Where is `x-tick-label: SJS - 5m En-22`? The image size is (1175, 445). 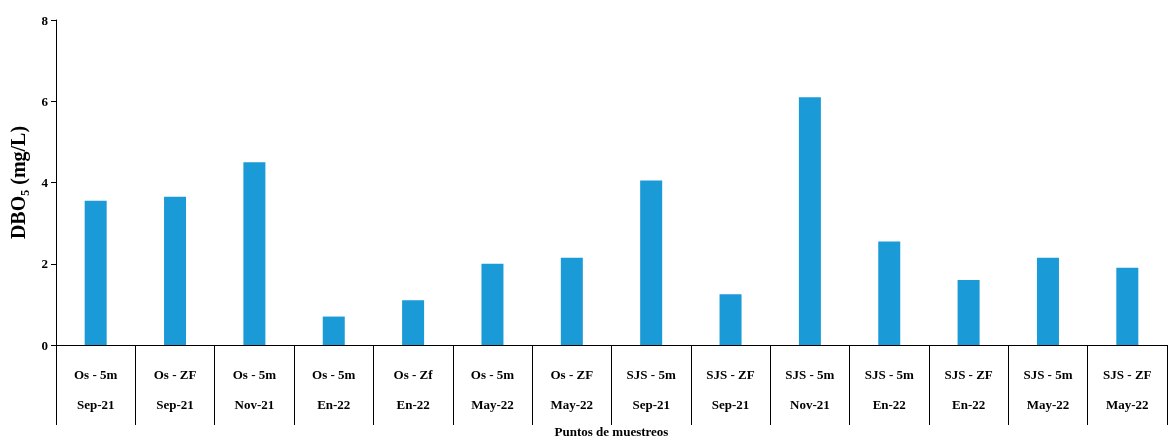 x-tick-label: SJS - 5m En-22 is located at coordinates (889, 389).